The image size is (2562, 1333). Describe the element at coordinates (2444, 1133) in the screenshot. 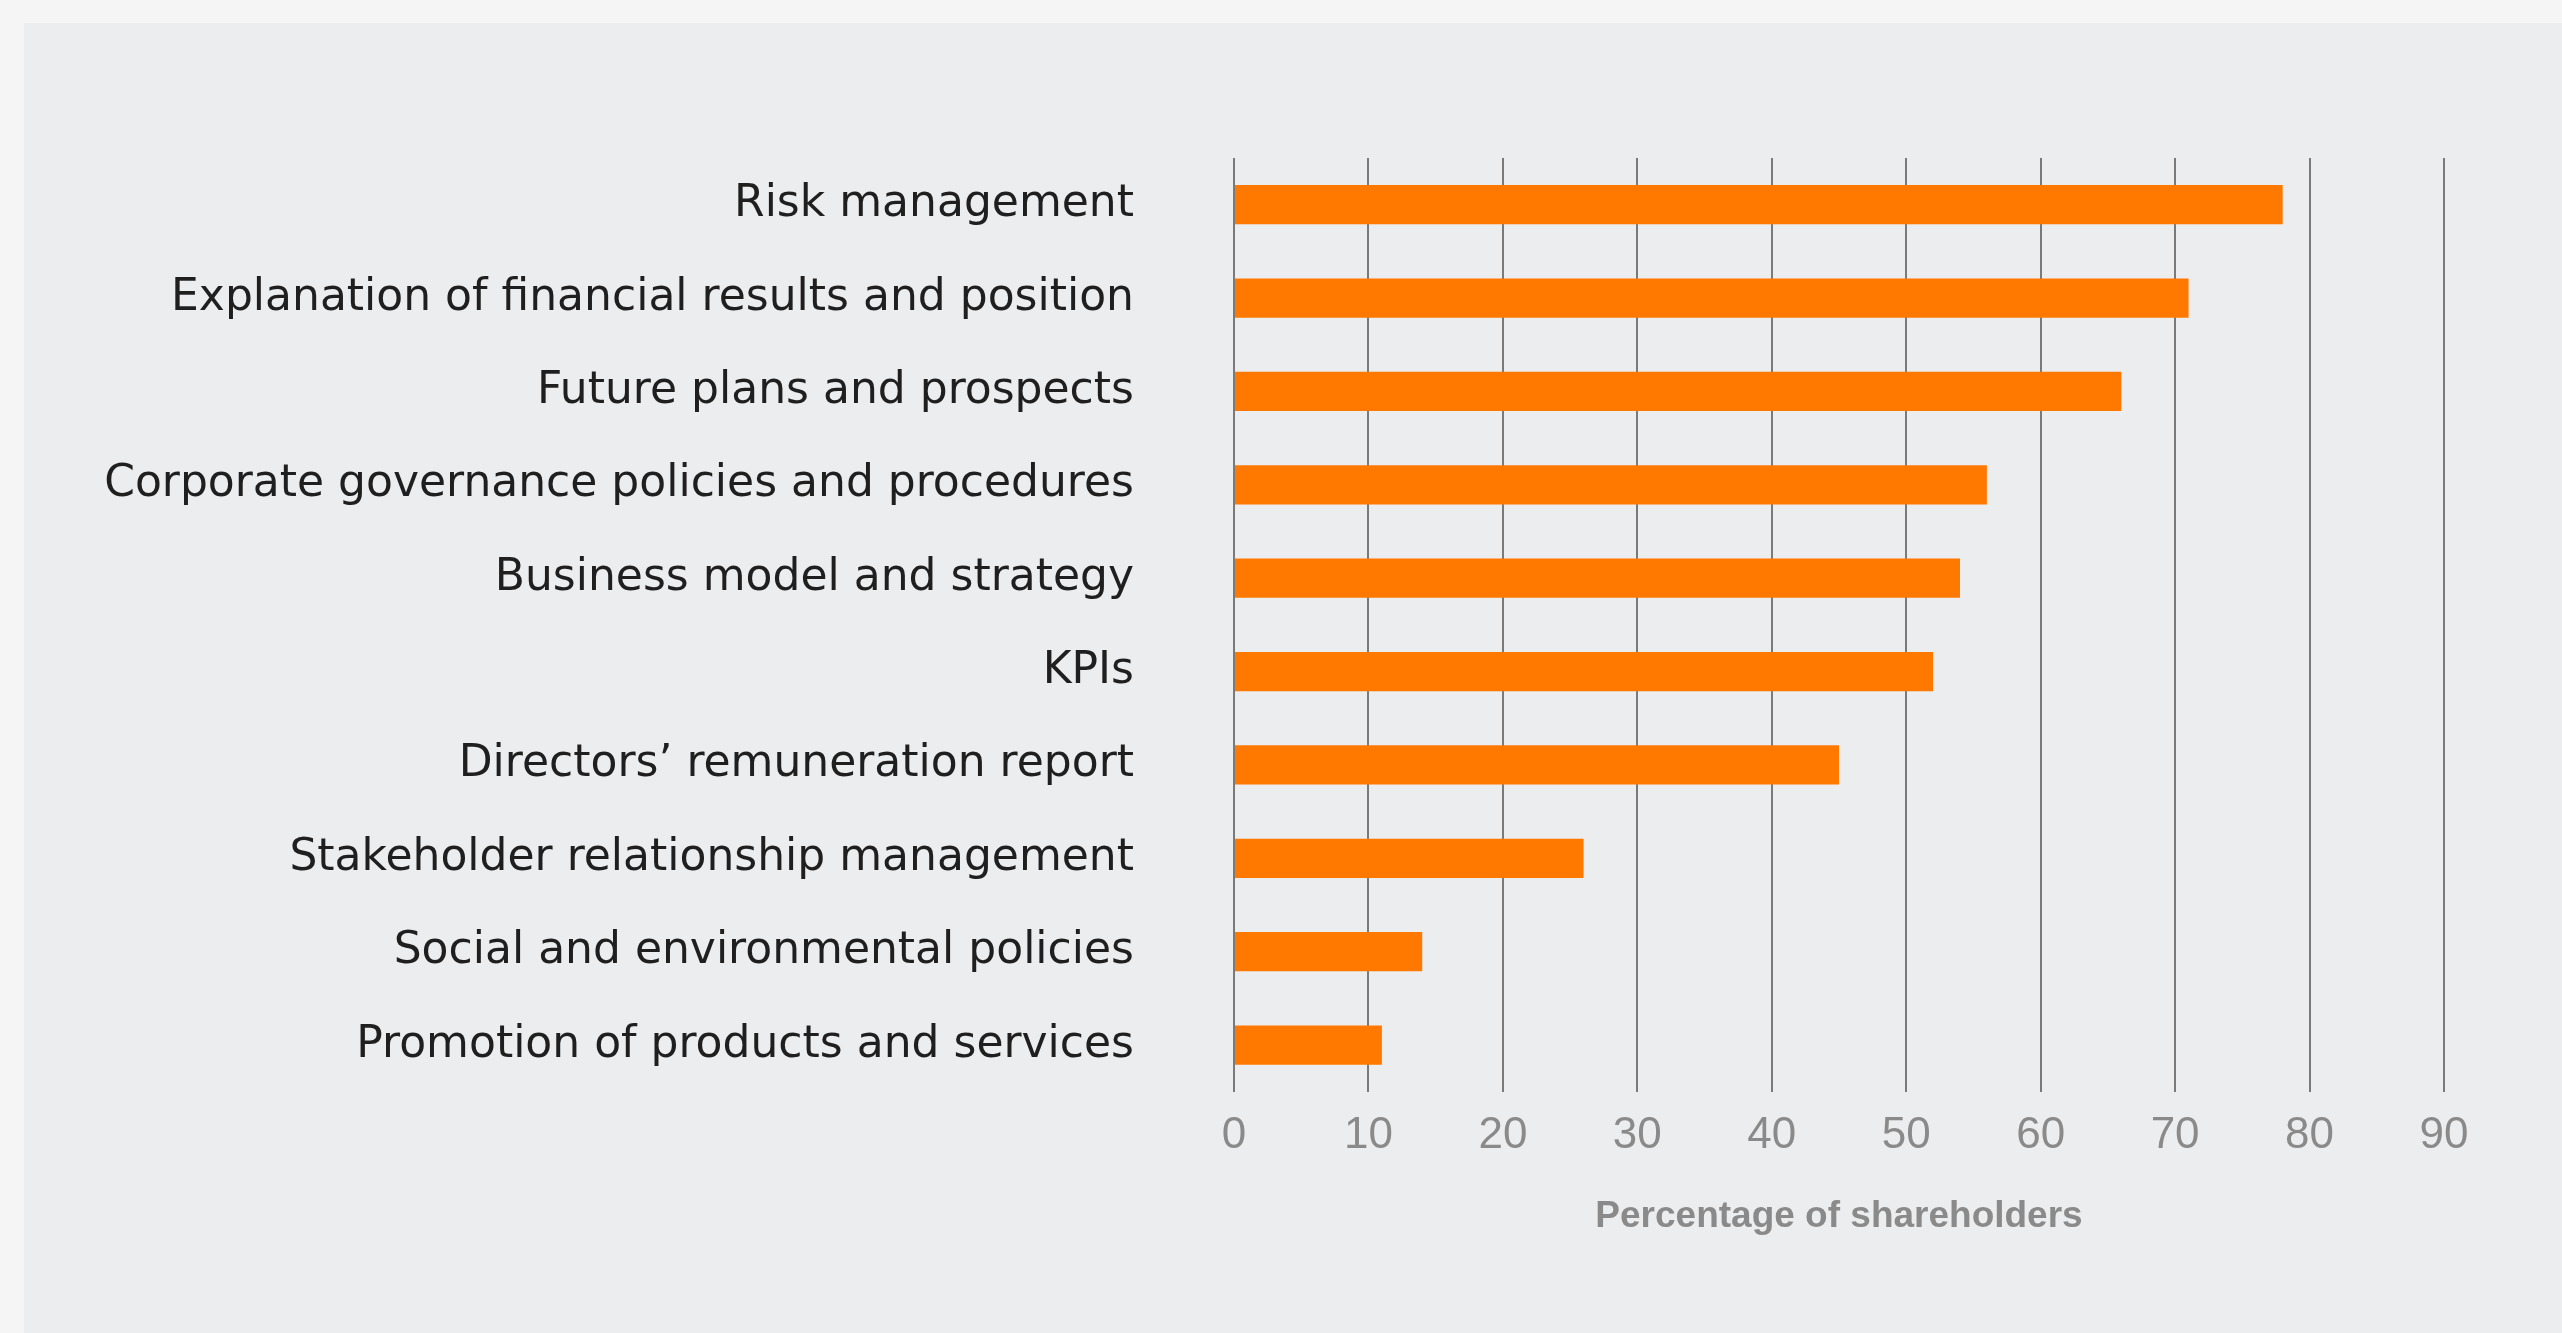

I see `x-tick-label: 90` at that location.